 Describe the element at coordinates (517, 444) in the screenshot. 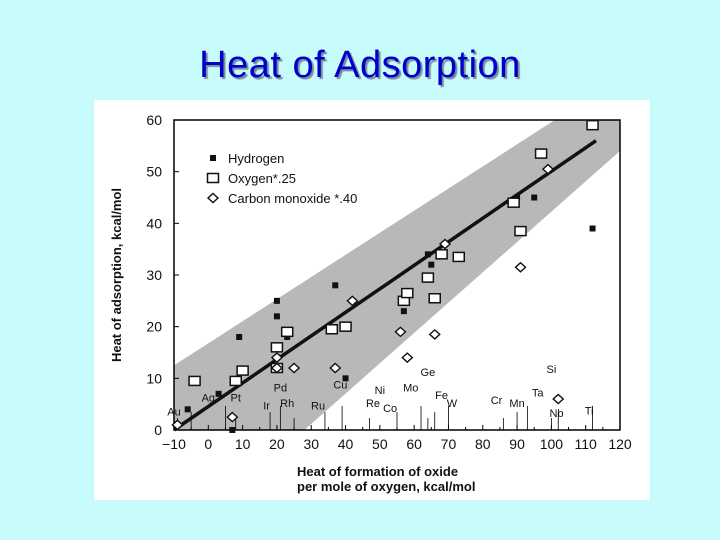

I see `x-tick-label: 90` at that location.